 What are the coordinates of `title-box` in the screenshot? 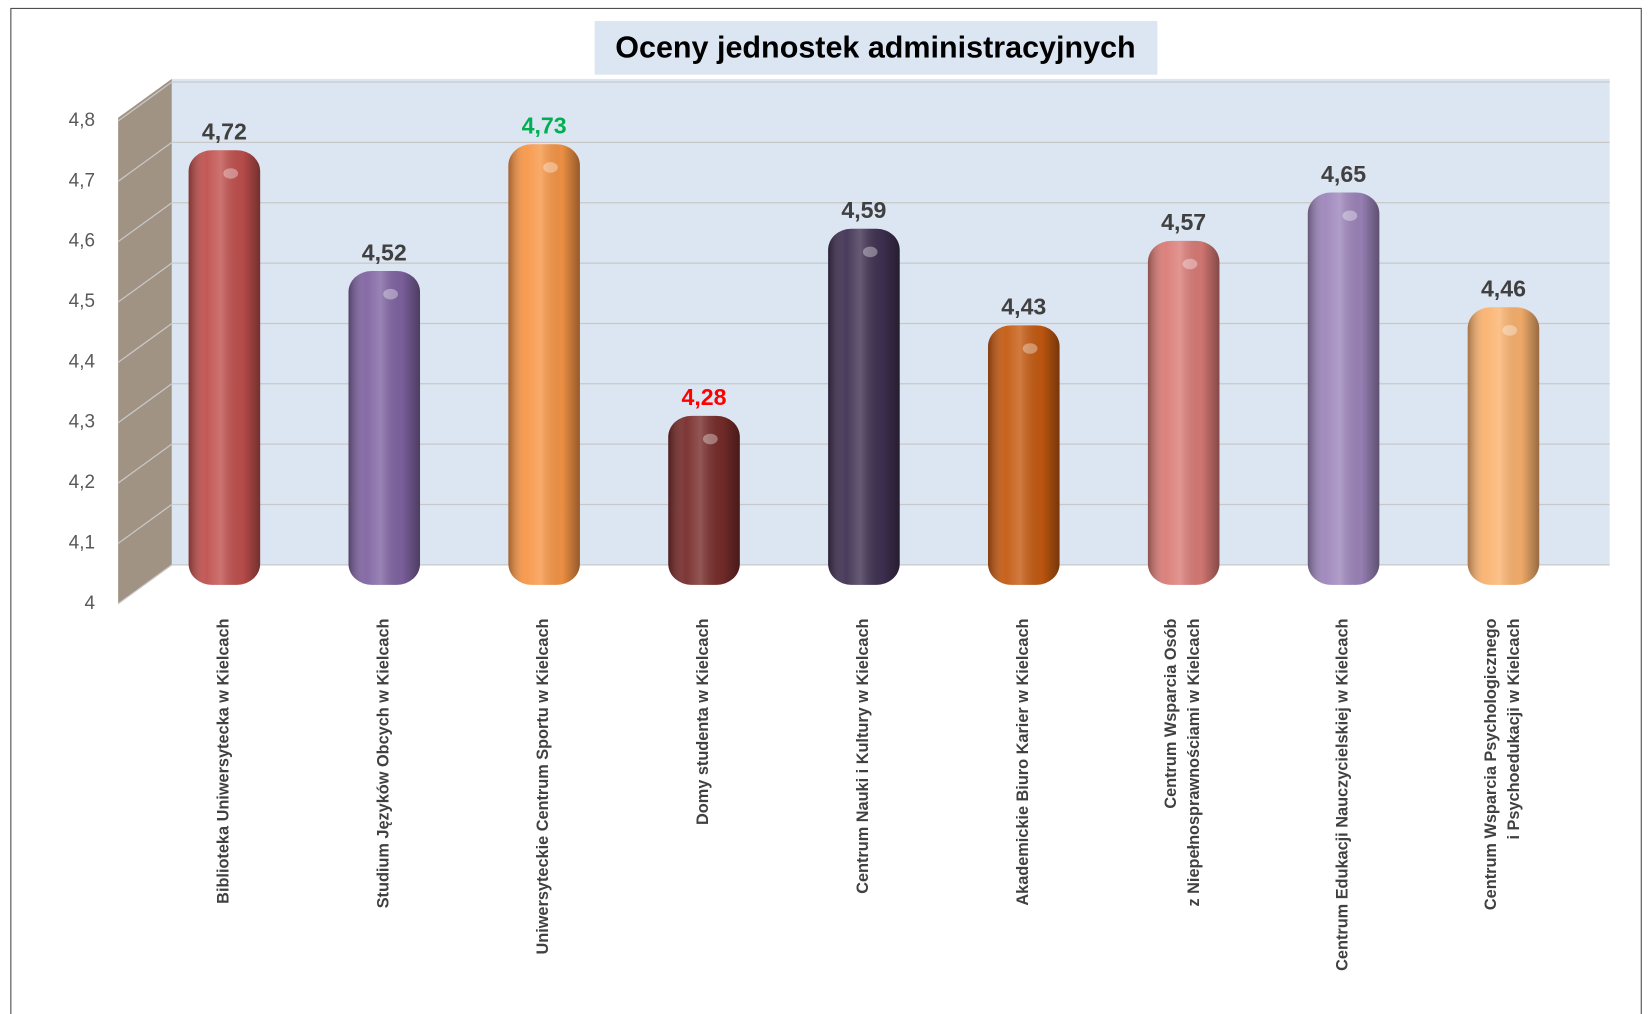 It's located at (876, 48).